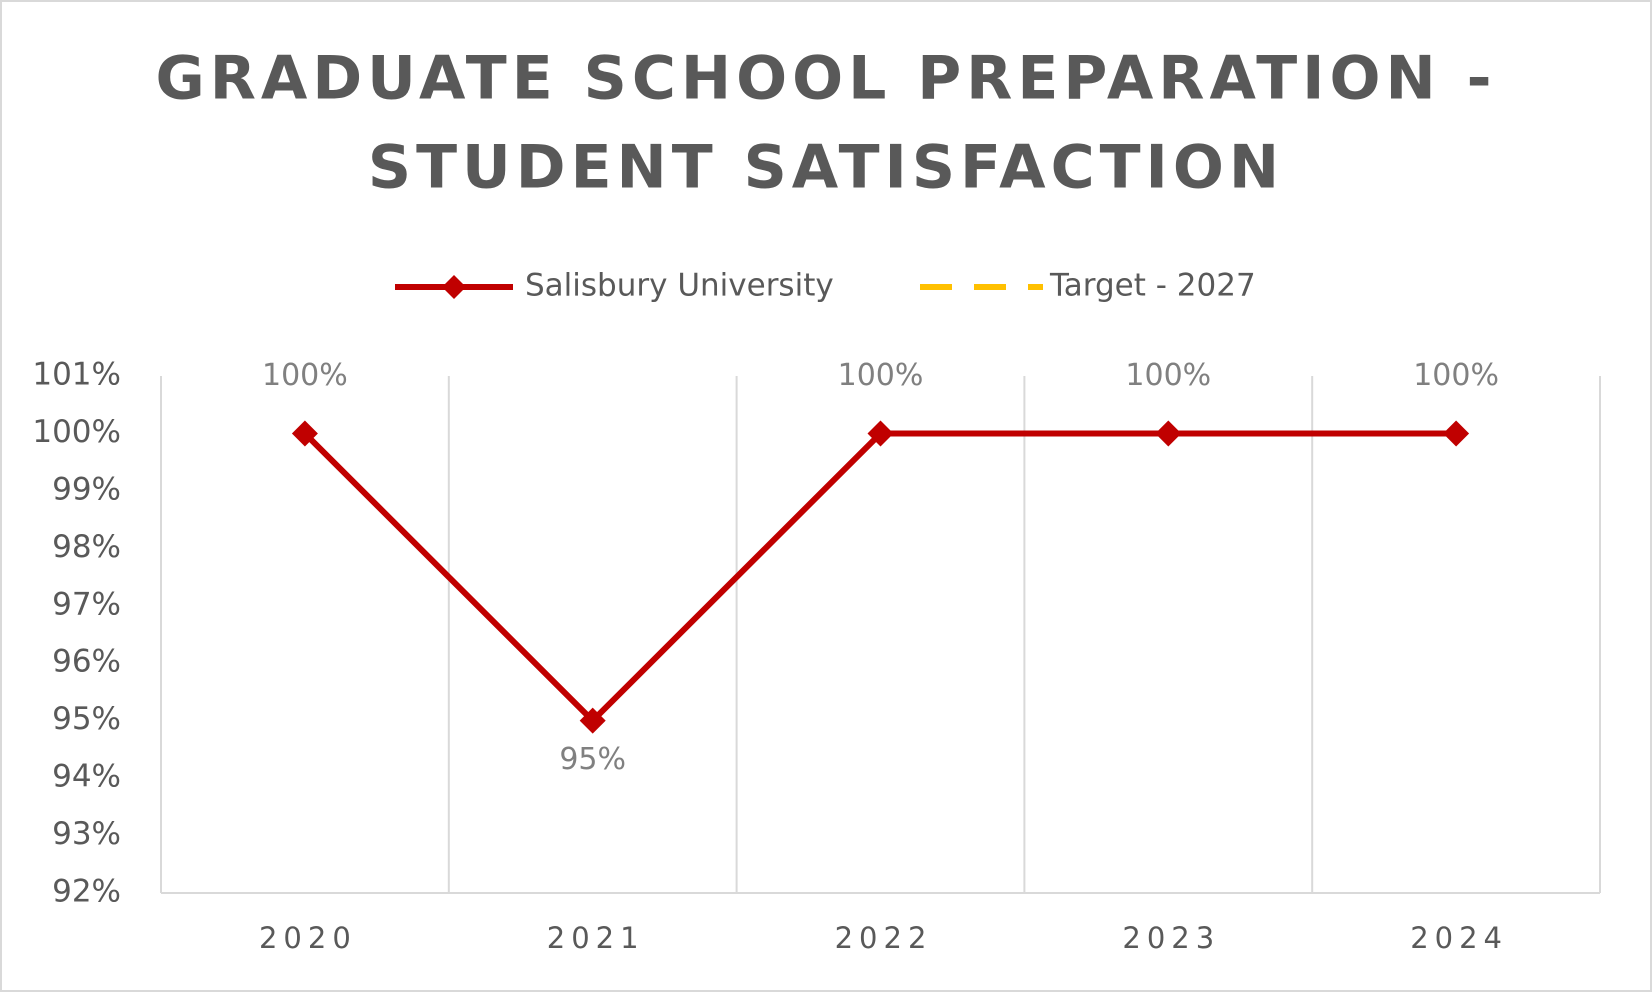 Image resolution: width=1652 pixels, height=992 pixels. I want to click on y-tick-label: 94%, so click(86, 777).